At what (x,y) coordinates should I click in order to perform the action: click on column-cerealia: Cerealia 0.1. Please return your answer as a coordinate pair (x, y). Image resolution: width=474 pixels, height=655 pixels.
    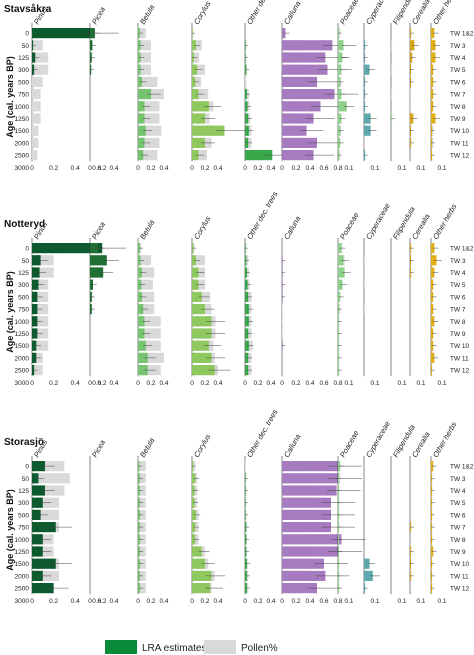
    Looking at the image, I should click on (420, 517).